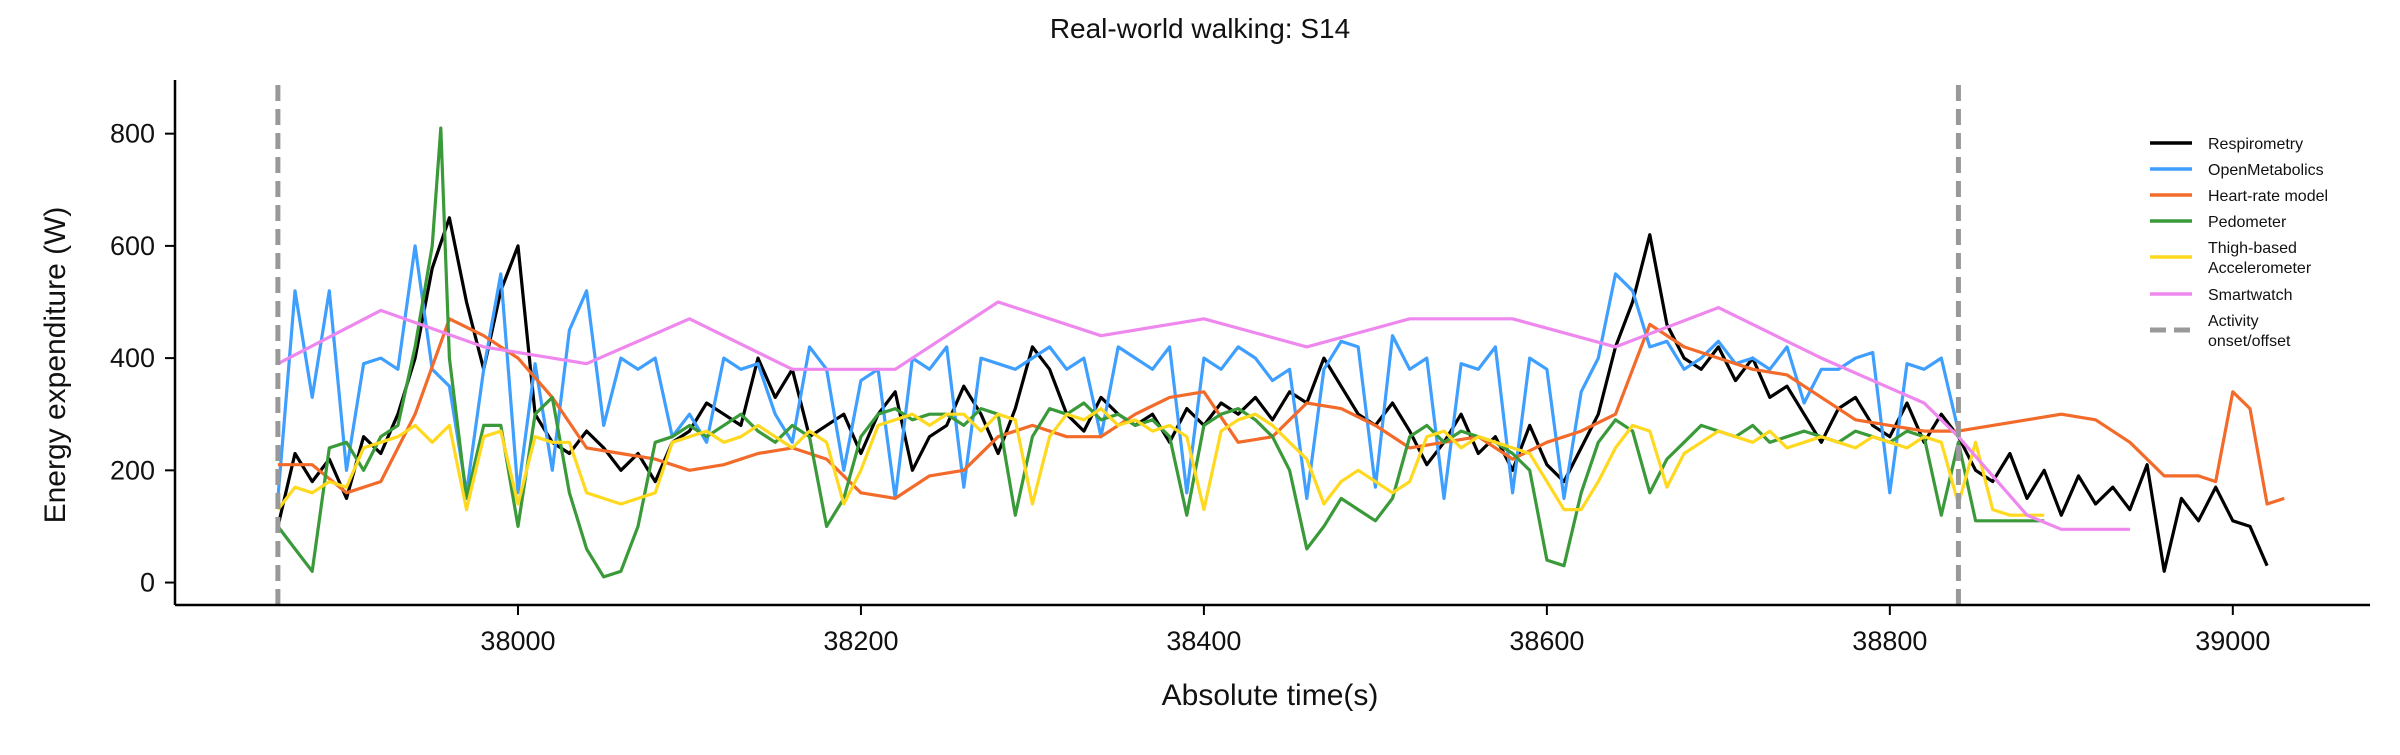 This screenshot has height=755, width=2400. What do you see at coordinates (55, 365) in the screenshot?
I see `y-axis-label: Energy expenditure (W)` at bounding box center [55, 365].